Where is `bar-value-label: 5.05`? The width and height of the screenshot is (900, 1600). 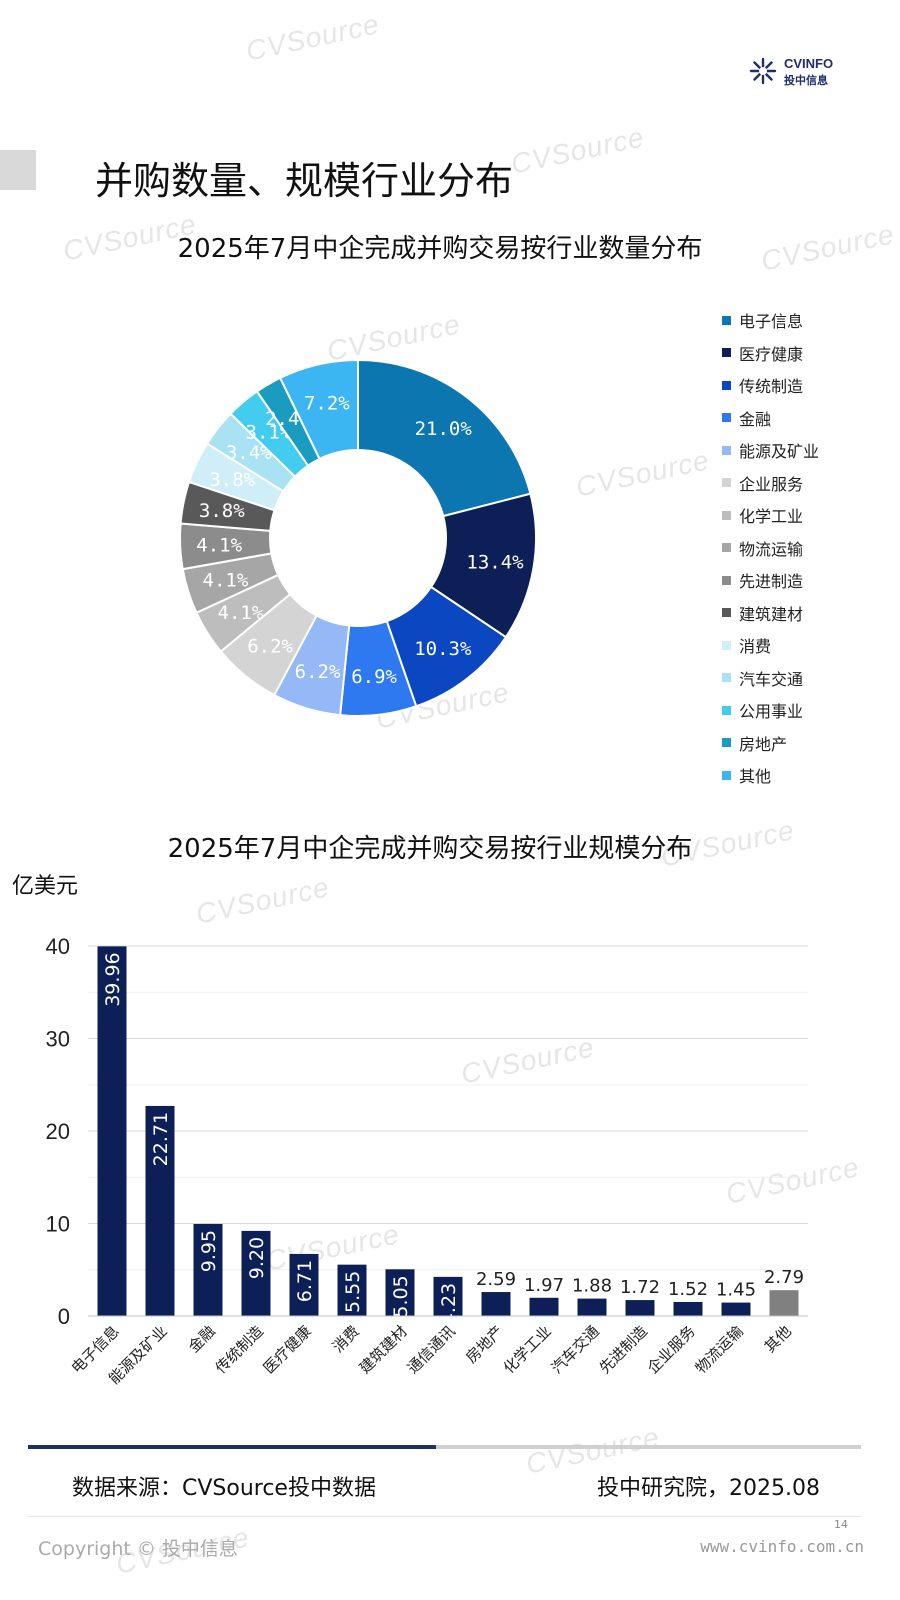
bar-value-label: 5.05 is located at coordinates (401, 1296).